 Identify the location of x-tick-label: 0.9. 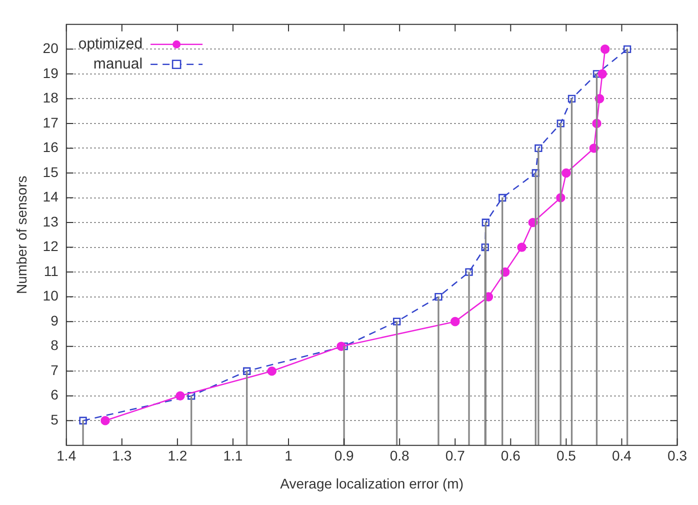
(344, 456).